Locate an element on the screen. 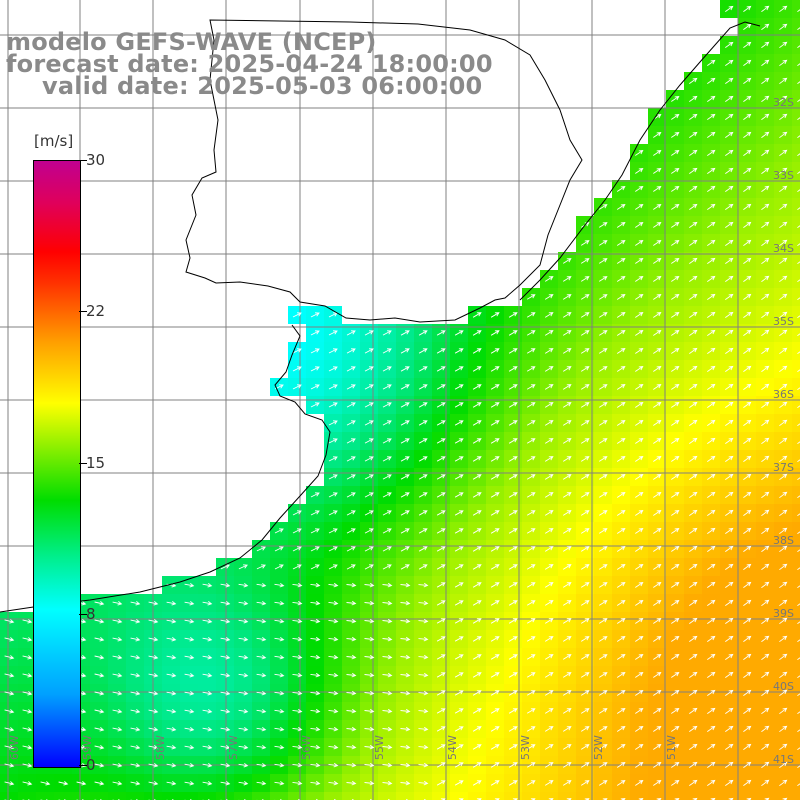 Image resolution: width=800 pixels, height=800 pixels. latitude-label: 36S is located at coordinates (783, 394).